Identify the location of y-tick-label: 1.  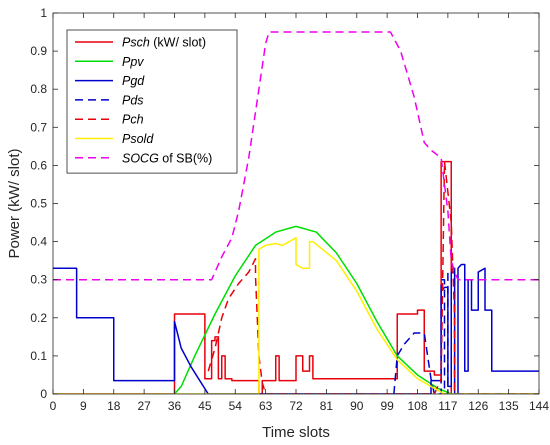
(43, 13).